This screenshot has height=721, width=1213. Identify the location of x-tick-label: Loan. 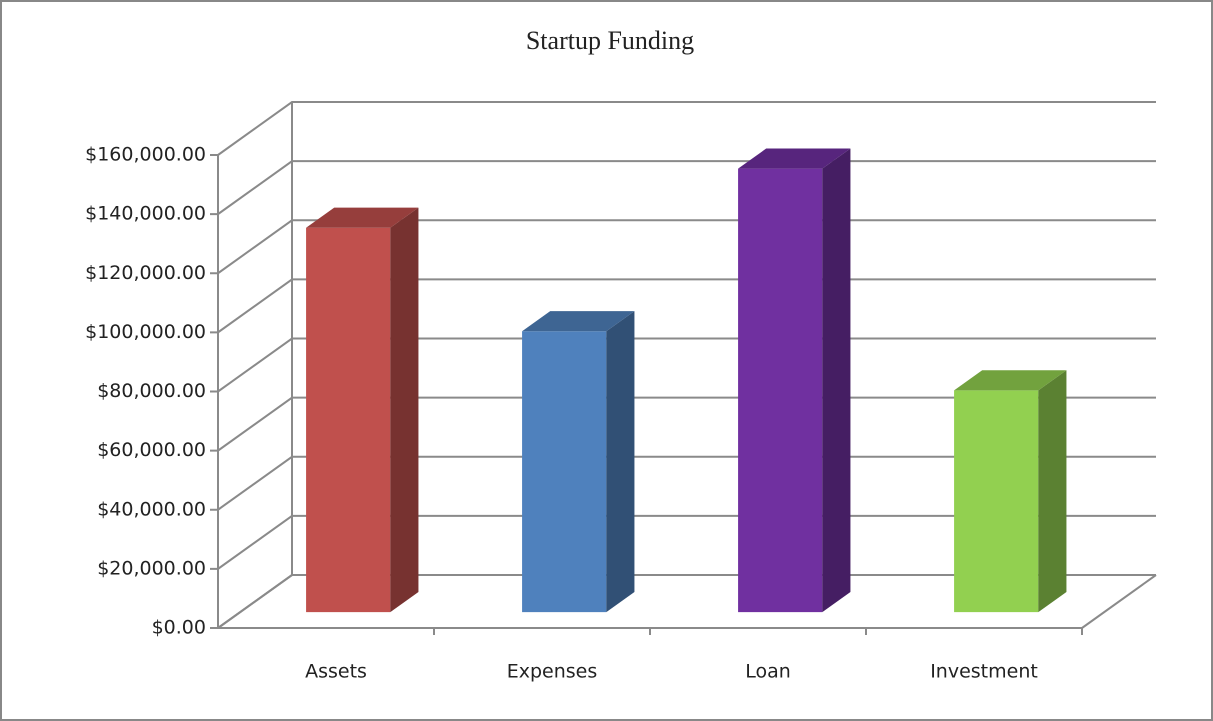
(768, 672).